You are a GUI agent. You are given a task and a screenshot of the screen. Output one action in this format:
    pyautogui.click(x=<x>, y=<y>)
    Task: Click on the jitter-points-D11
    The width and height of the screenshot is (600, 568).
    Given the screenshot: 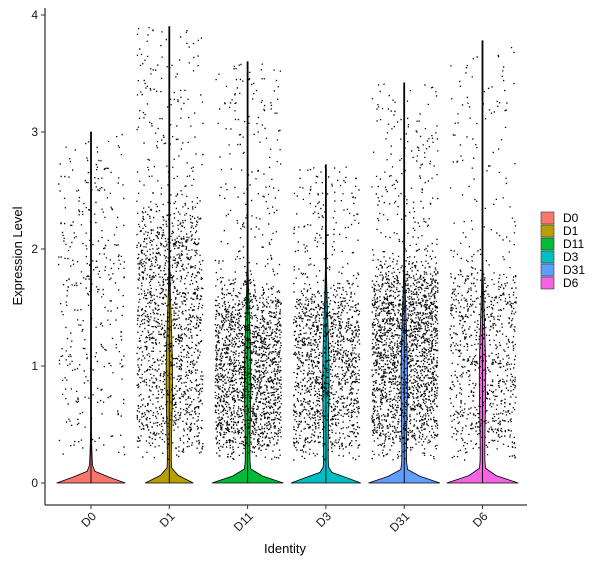 What is the action you would take?
    pyautogui.click(x=248, y=261)
    